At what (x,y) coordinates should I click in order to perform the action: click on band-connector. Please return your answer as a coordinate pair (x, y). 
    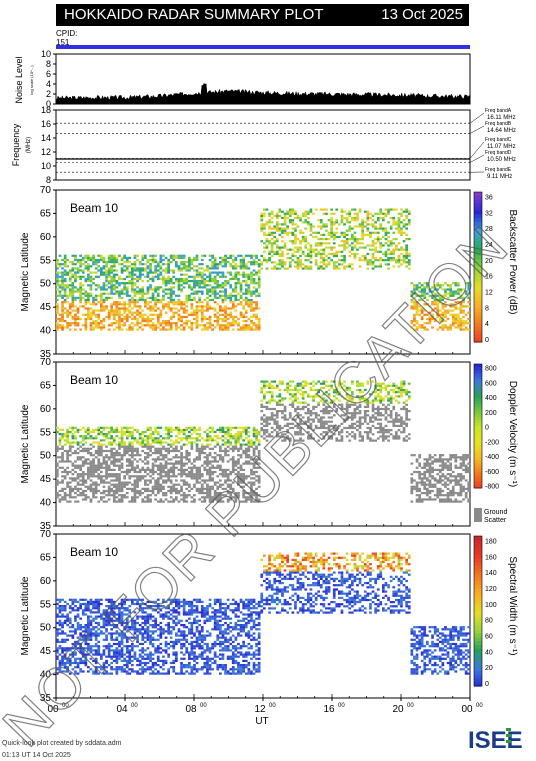
    Looking at the image, I should click on (477, 129).